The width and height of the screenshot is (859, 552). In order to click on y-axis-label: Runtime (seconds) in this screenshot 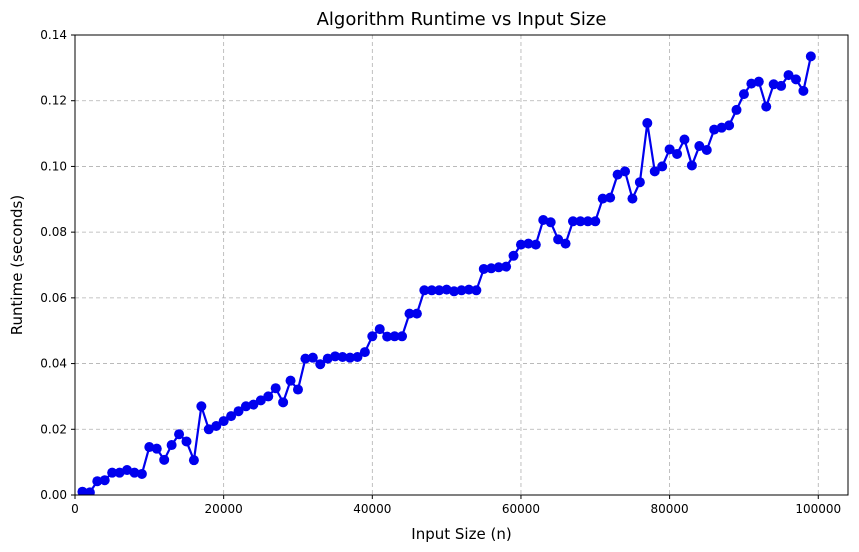, I will do `click(17, 265)`.